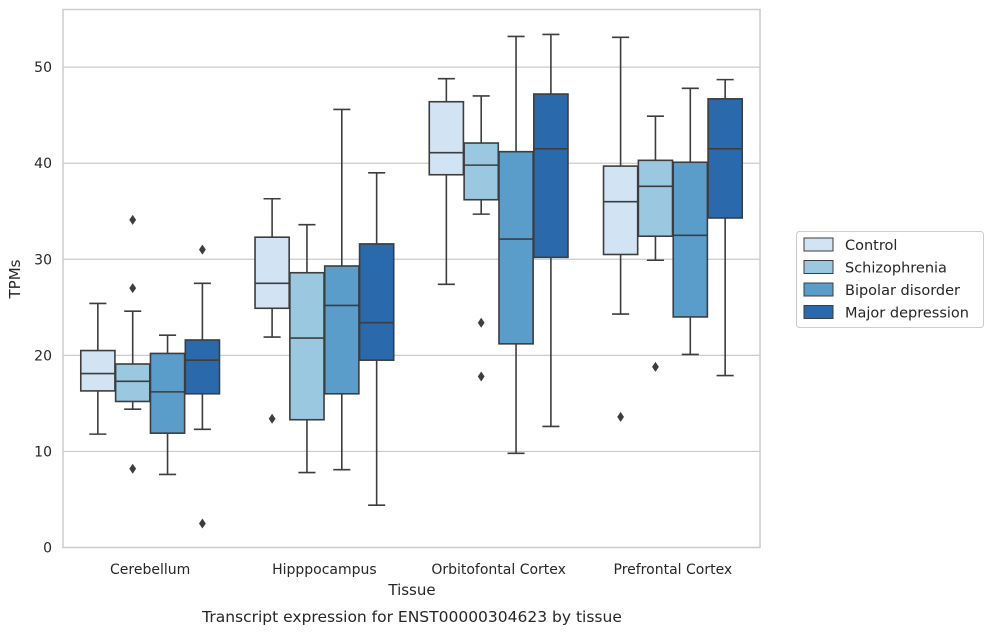 This screenshot has height=634, width=993. What do you see at coordinates (324, 570) in the screenshot?
I see `x-tick-label: Hipppocampus` at bounding box center [324, 570].